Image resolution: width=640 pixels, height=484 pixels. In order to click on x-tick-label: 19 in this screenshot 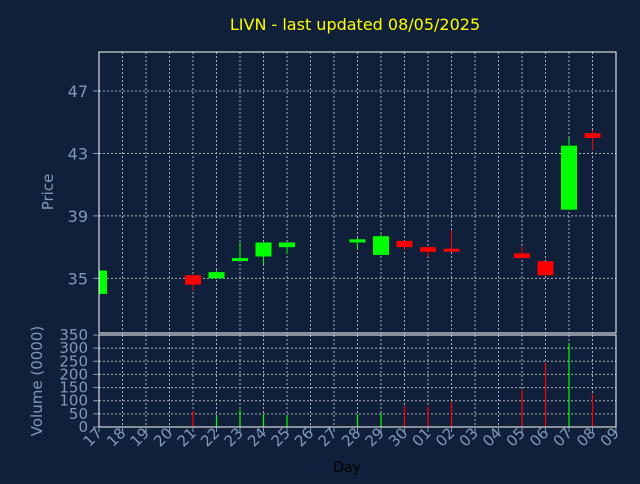, I will do `click(140, 437)`.